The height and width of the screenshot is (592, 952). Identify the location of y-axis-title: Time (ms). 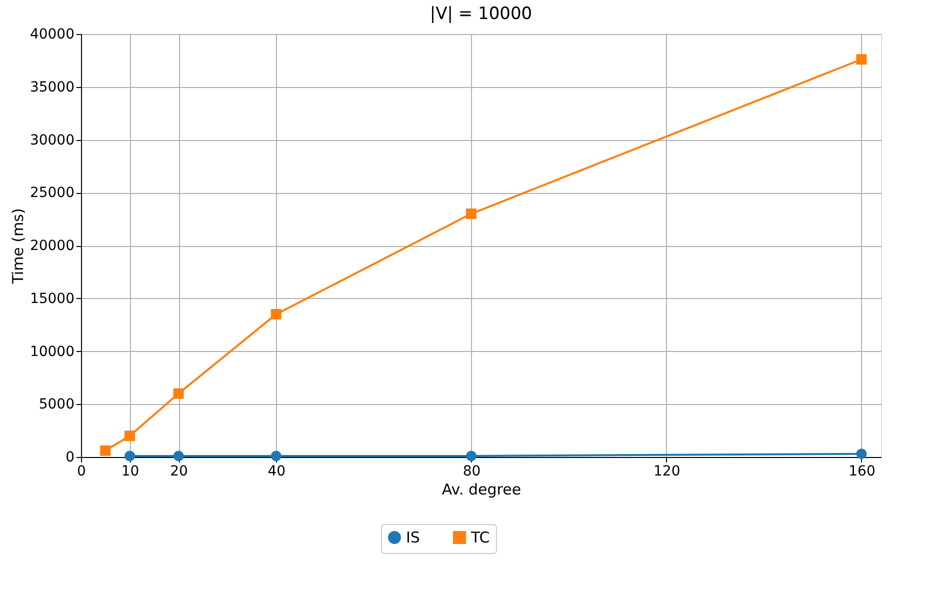
(17, 246).